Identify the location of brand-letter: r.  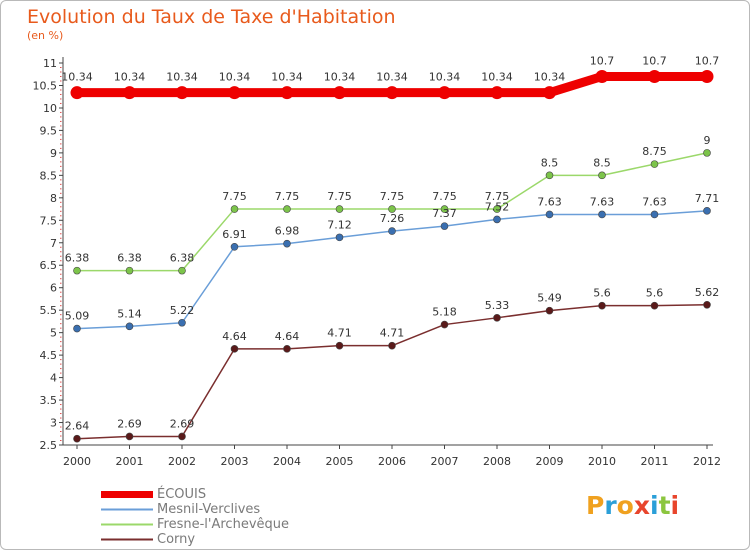
(610, 505).